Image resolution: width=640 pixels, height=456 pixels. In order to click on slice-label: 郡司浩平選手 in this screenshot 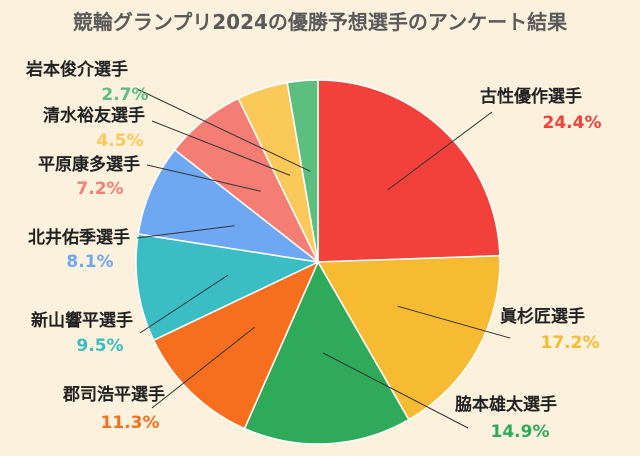, I will do `click(113, 394)`.